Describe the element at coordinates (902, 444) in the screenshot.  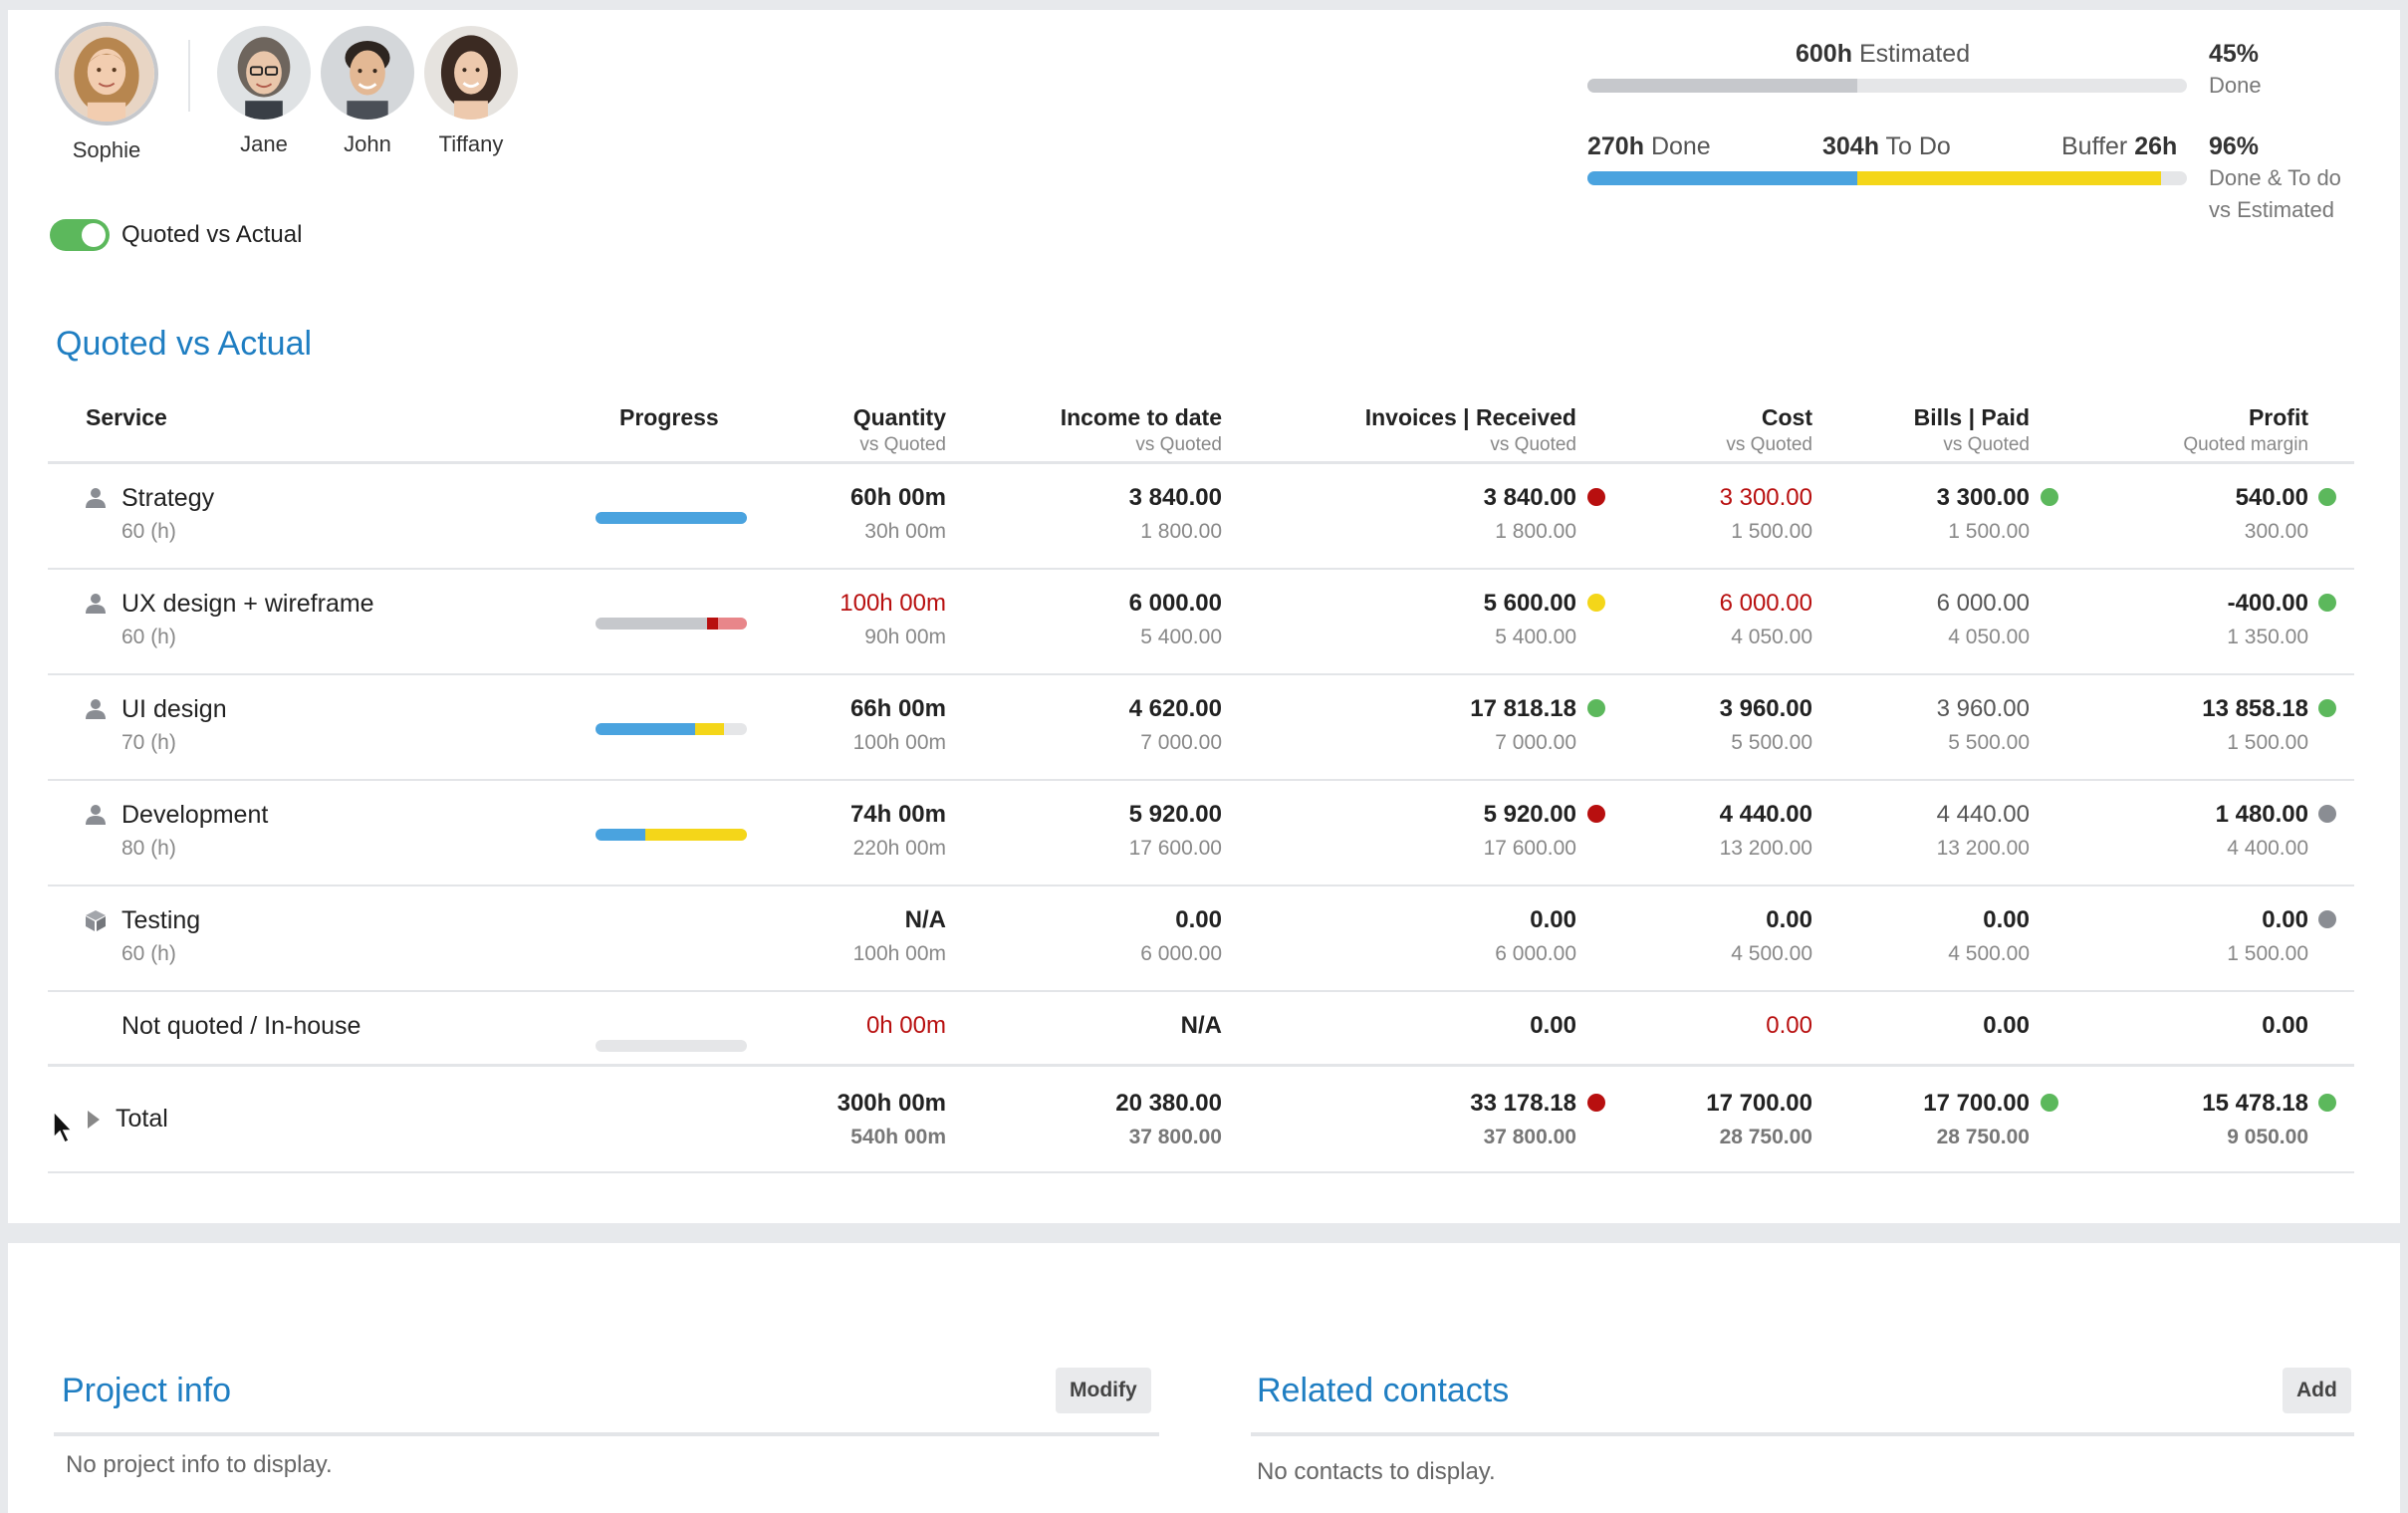
I see `header-quantity-sub: vs Quoted` at that location.